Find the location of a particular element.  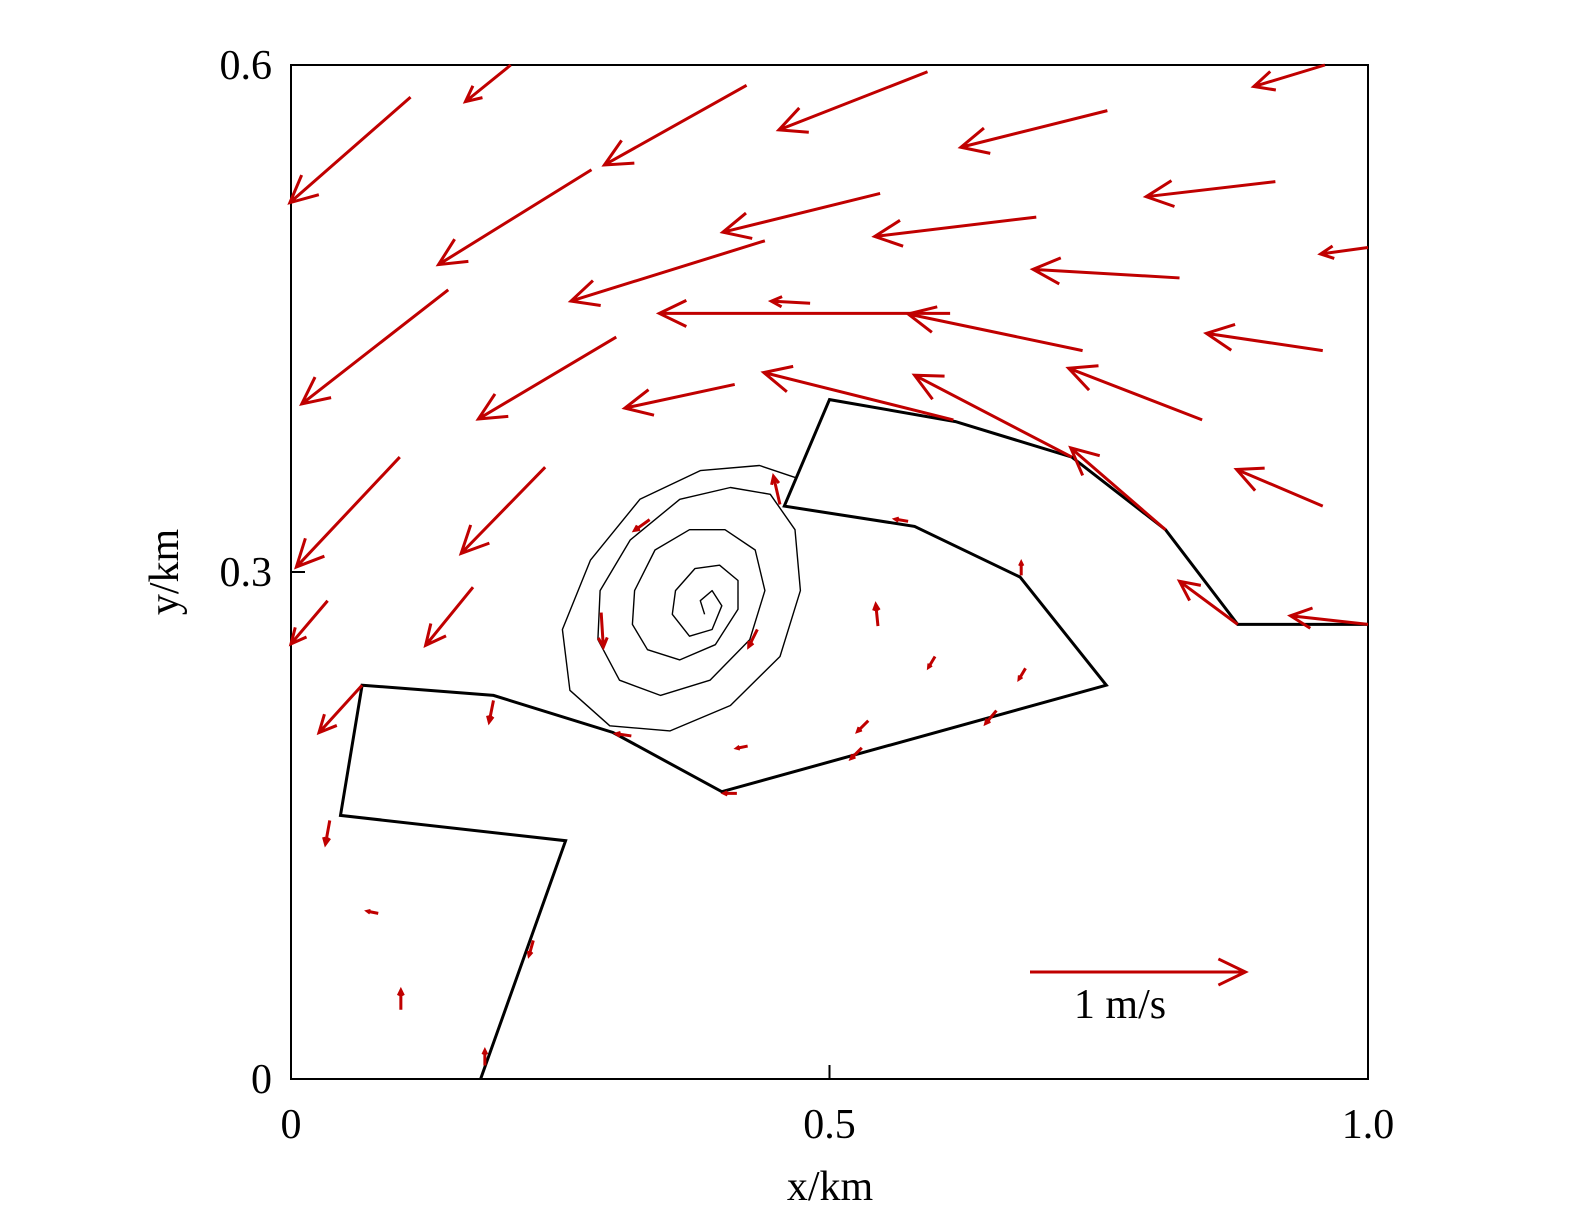

y-tick-label: 0 is located at coordinates (261, 1080).